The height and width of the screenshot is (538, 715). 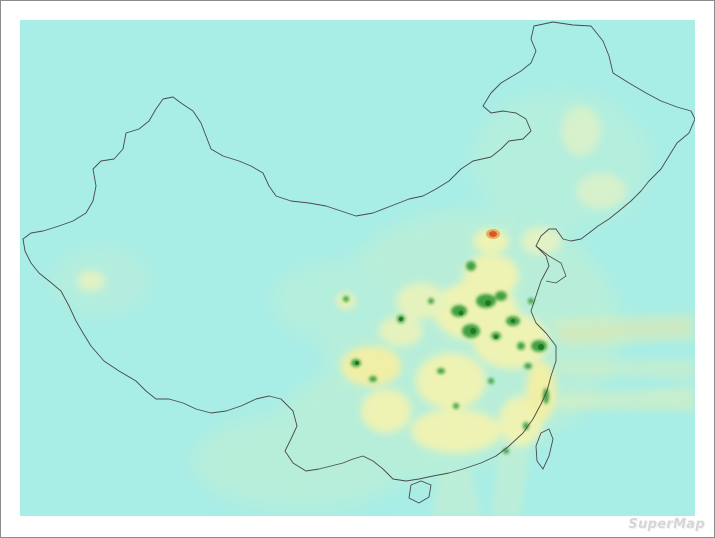 What do you see at coordinates (666, 524) in the screenshot?
I see `supermap-logo: SuperMap` at bounding box center [666, 524].